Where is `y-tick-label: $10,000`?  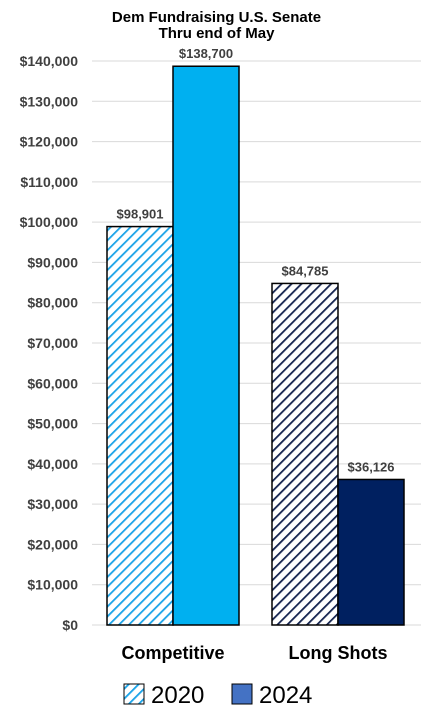 y-tick-label: $10,000 is located at coordinates (52, 585).